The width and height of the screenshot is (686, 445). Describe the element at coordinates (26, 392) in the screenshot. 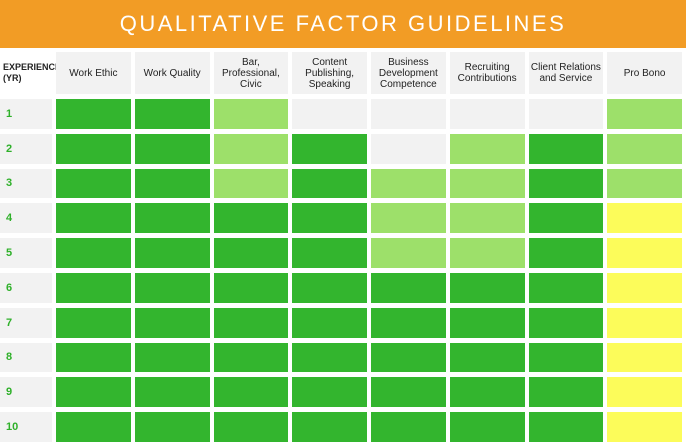

I see `row-label-year: 9` at that location.